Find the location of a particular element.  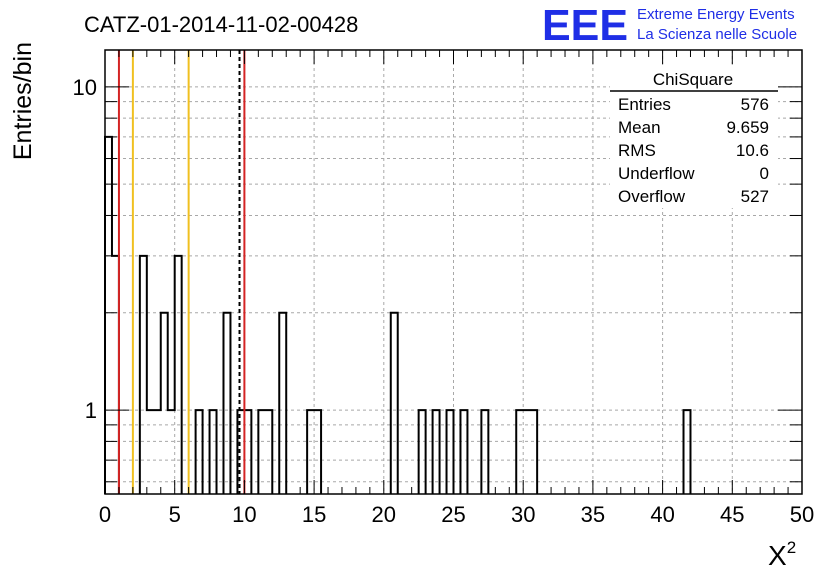

stats-row-value: 527 is located at coordinates (755, 196).